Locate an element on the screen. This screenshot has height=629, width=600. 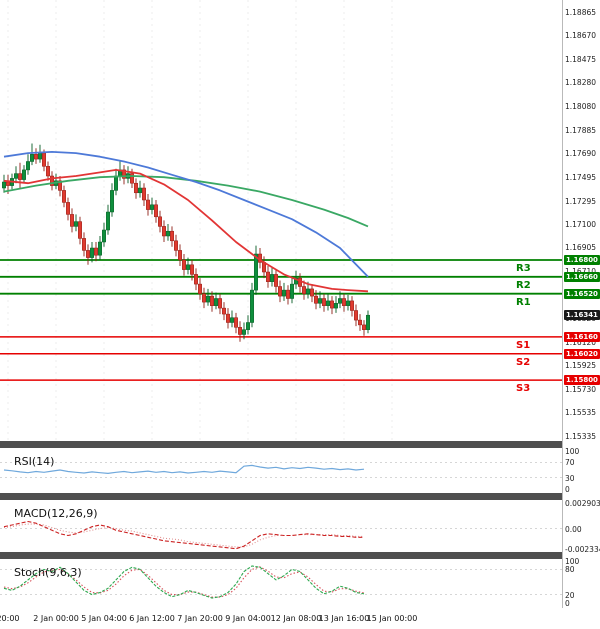
level-label-s2: S2 is located at coordinates (523, 362).